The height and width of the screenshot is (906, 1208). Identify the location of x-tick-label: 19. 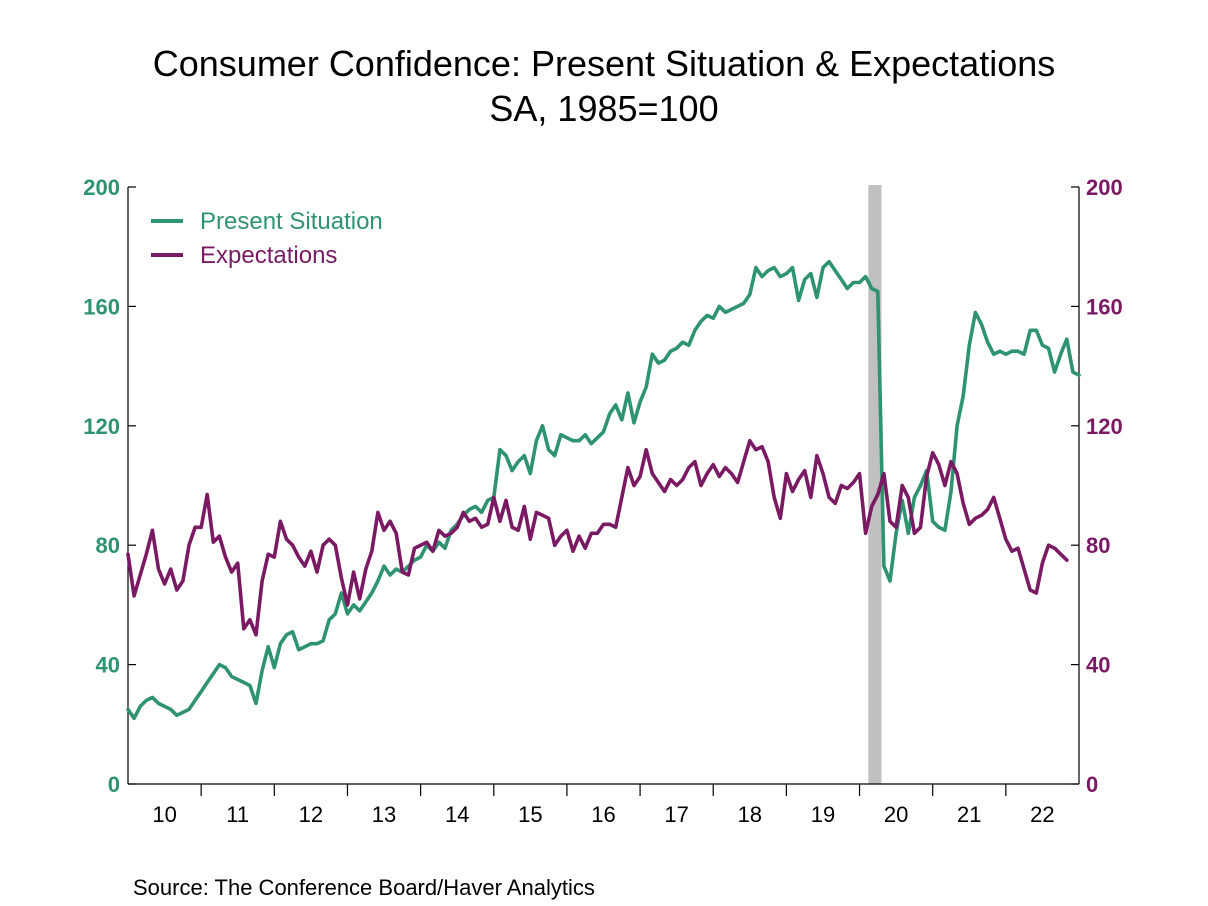
(823, 814).